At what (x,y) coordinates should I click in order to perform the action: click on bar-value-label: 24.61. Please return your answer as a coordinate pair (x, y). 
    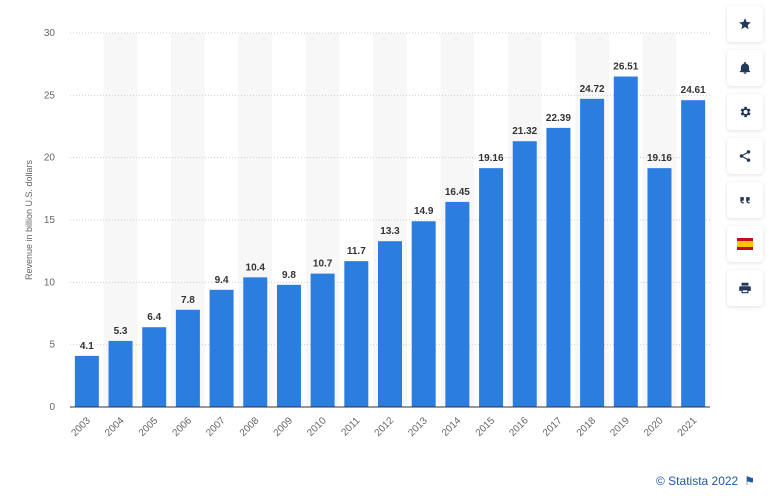
    Looking at the image, I should click on (693, 90).